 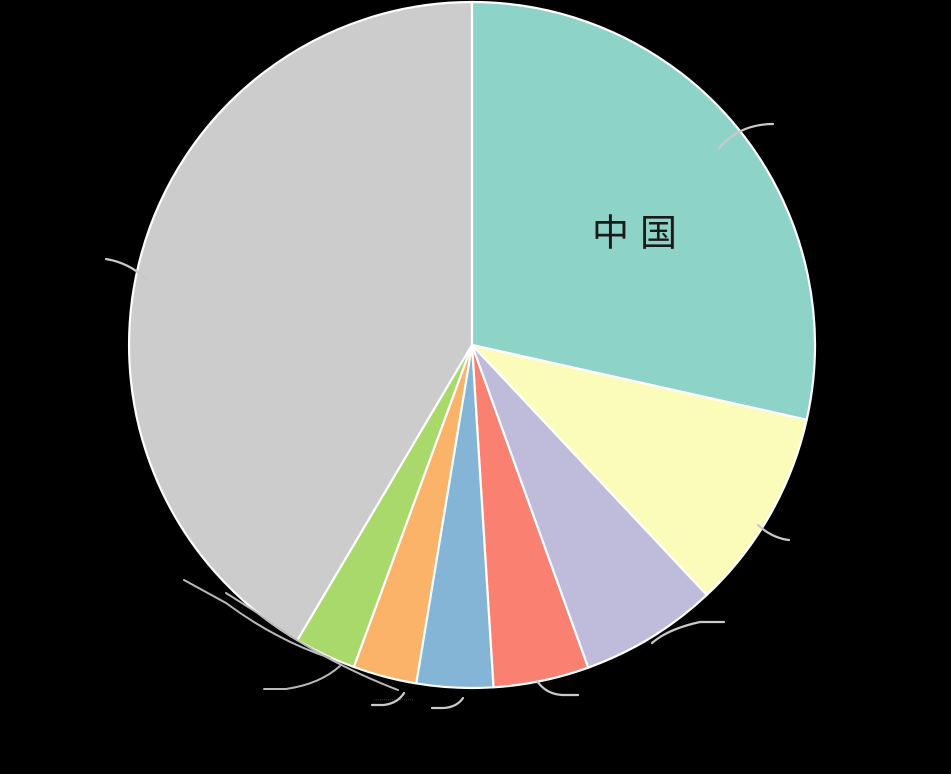 I want to click on slice-label-china: 中国, so click(x=640, y=233).